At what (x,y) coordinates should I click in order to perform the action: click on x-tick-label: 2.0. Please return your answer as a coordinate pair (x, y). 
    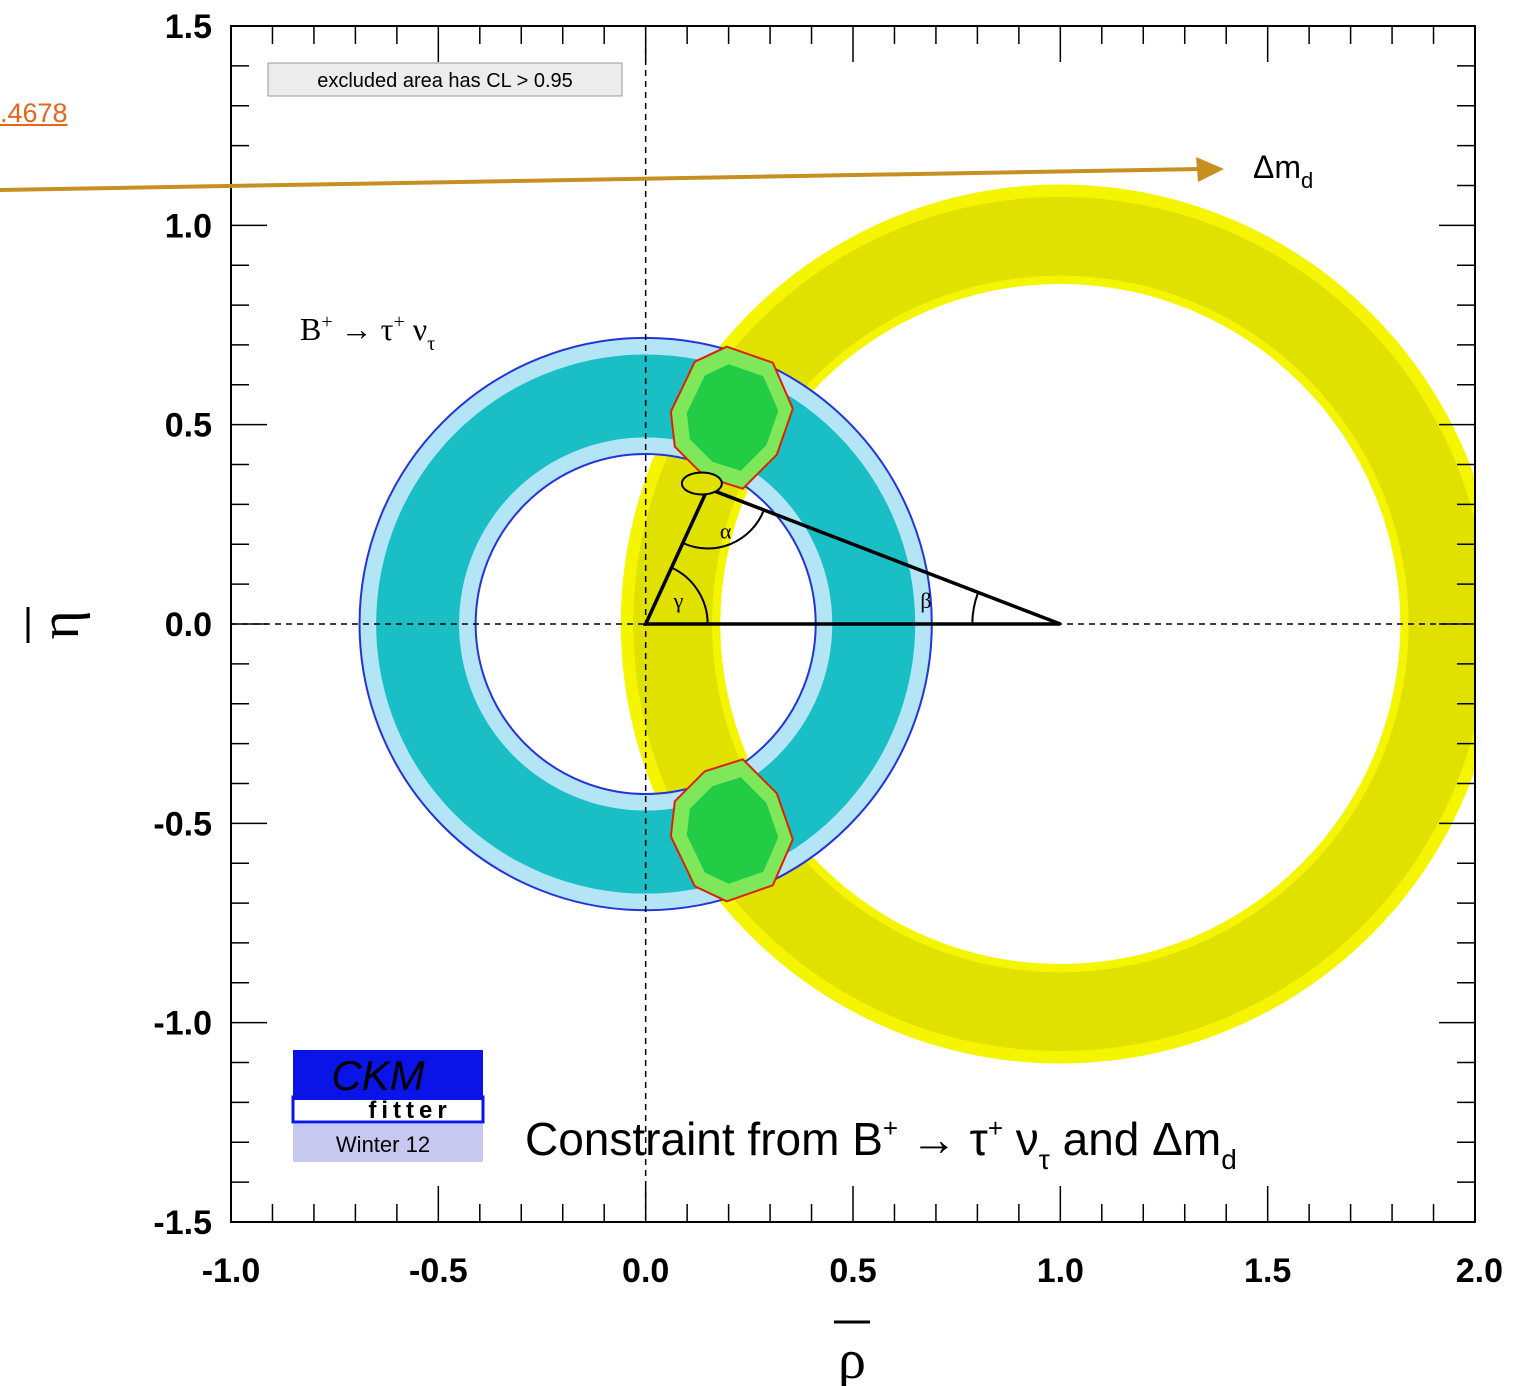
    Looking at the image, I should click on (1479, 1271).